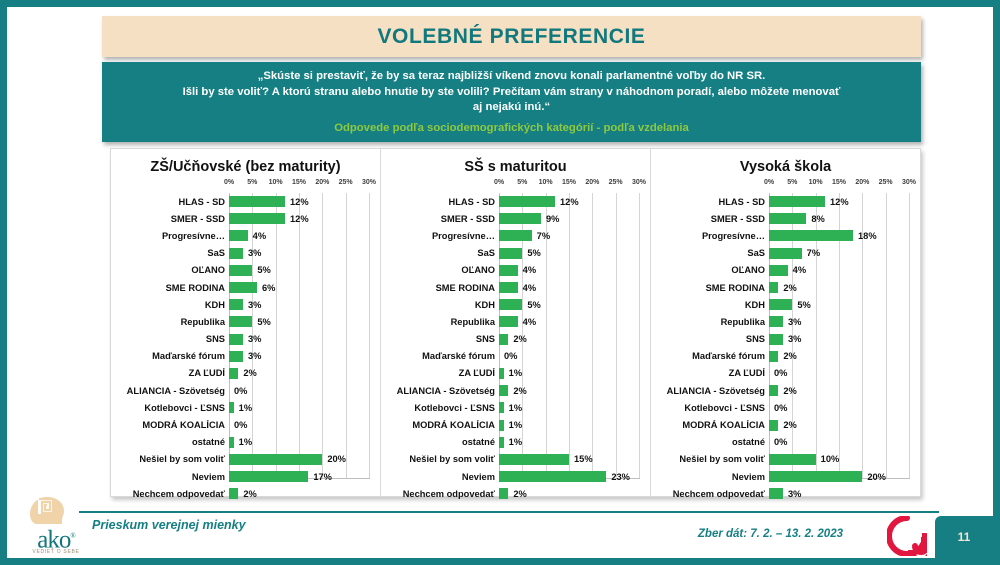 The width and height of the screenshot is (1000, 565). I want to click on bar-row: SMER - SSD 12%, so click(270, 218).